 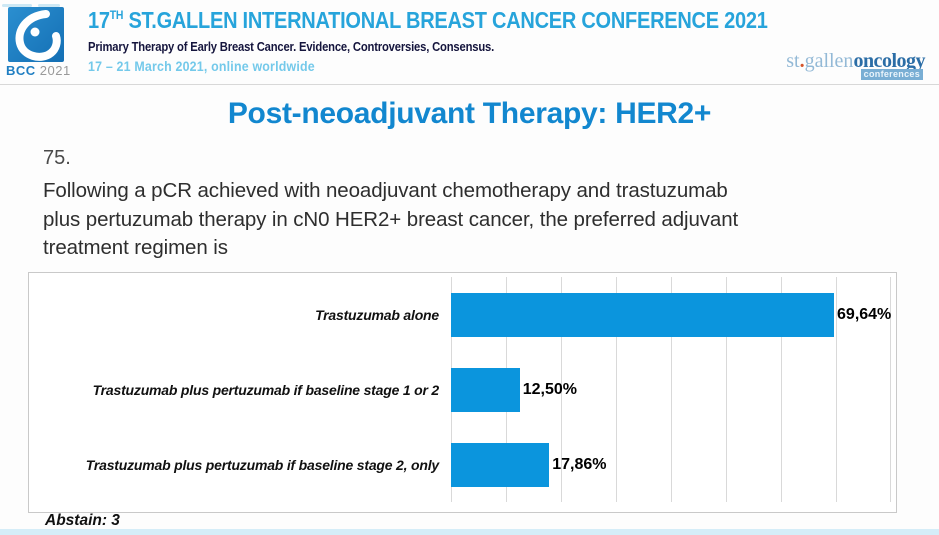 I want to click on bar-track: 12,50%, so click(x=671, y=389).